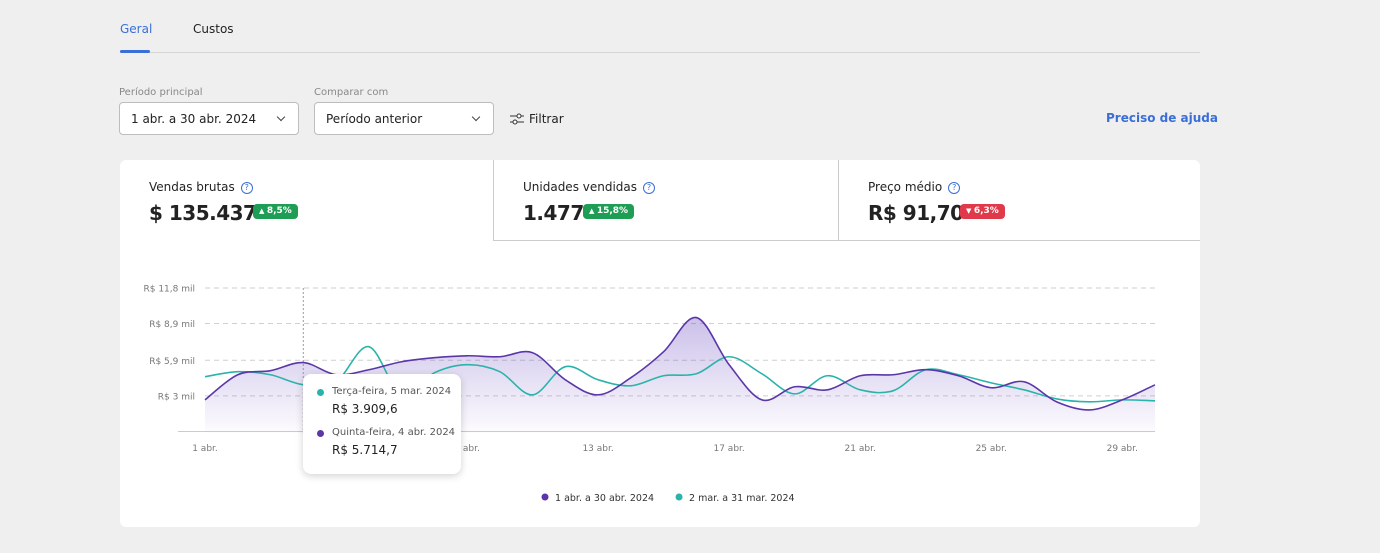 This screenshot has width=1380, height=553. I want to click on kpi-tab: Unidades vendidas 1.477 15,8%, so click(666, 200).